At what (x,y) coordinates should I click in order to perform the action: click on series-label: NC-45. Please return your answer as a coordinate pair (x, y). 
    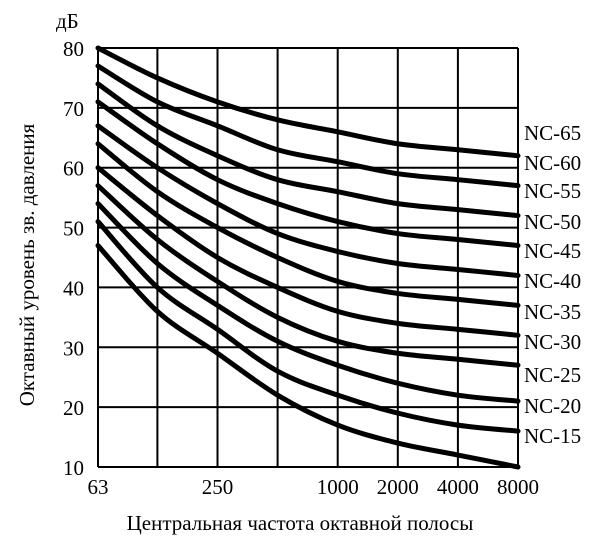
    Looking at the image, I should click on (552, 251).